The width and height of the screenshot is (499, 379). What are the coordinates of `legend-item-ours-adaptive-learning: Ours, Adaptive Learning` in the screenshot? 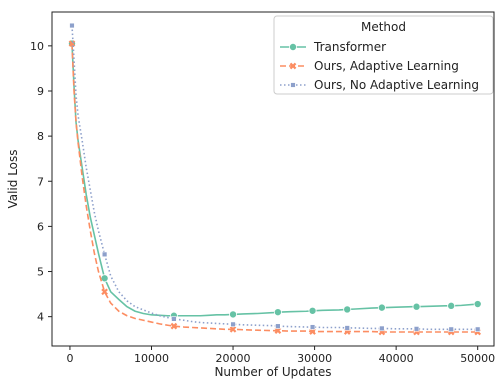 It's located at (369, 66).